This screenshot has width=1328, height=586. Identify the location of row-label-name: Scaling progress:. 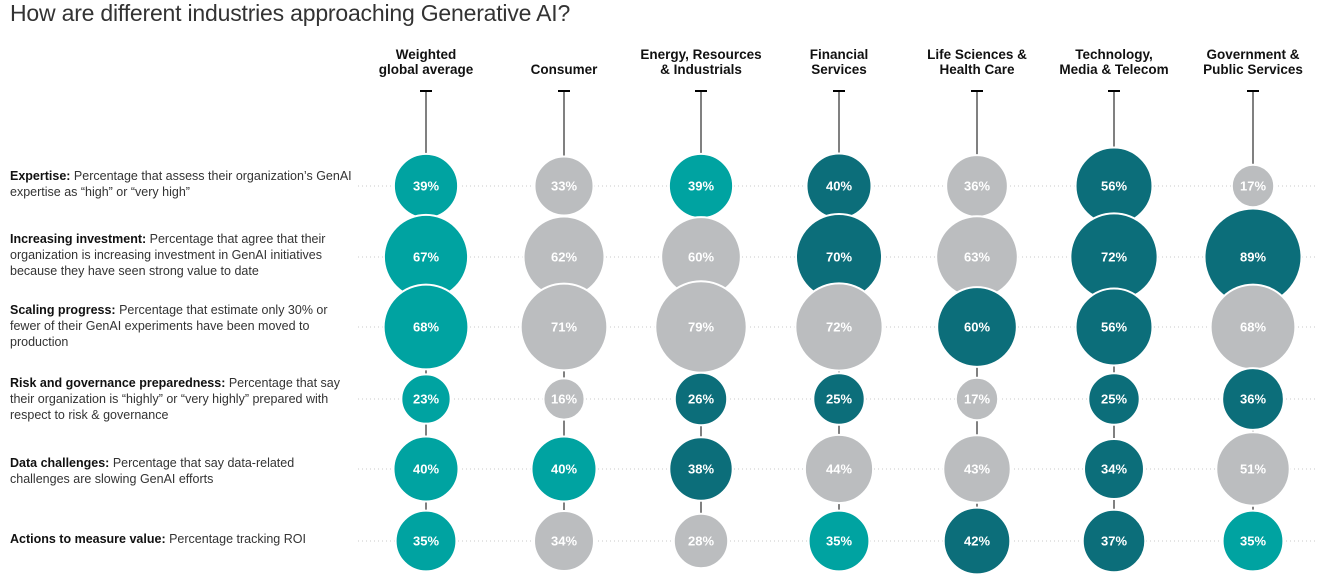
(63, 310).